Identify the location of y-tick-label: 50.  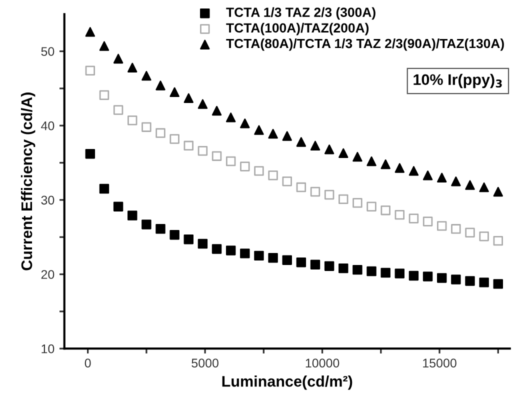
(47, 51).